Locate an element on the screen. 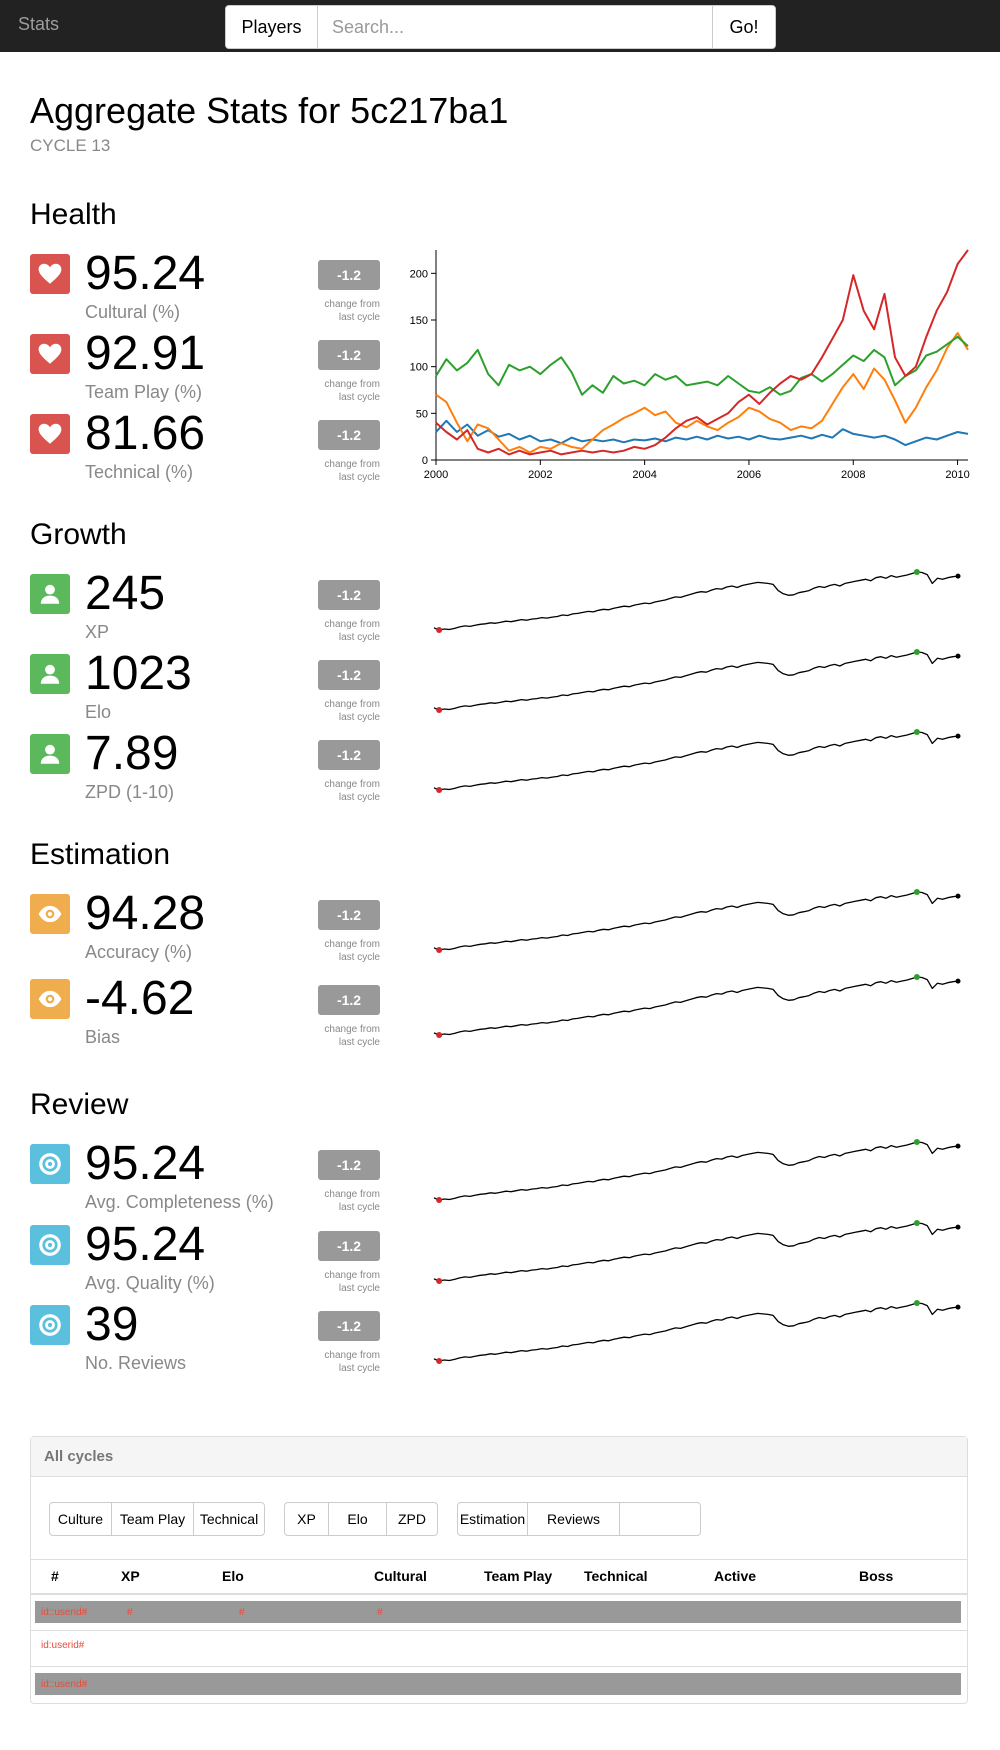 The width and height of the screenshot is (1000, 1750). filter-reviews-button: Reviews is located at coordinates (574, 1519).